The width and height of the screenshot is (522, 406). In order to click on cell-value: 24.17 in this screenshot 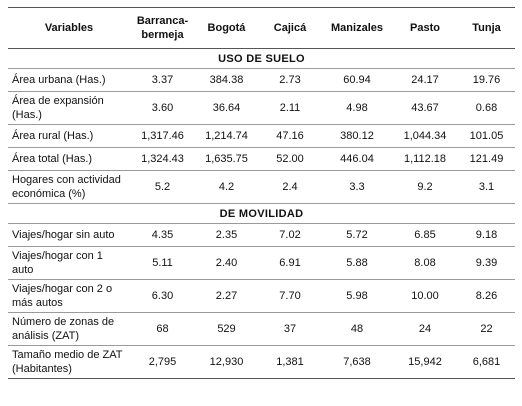, I will do `click(425, 80)`.